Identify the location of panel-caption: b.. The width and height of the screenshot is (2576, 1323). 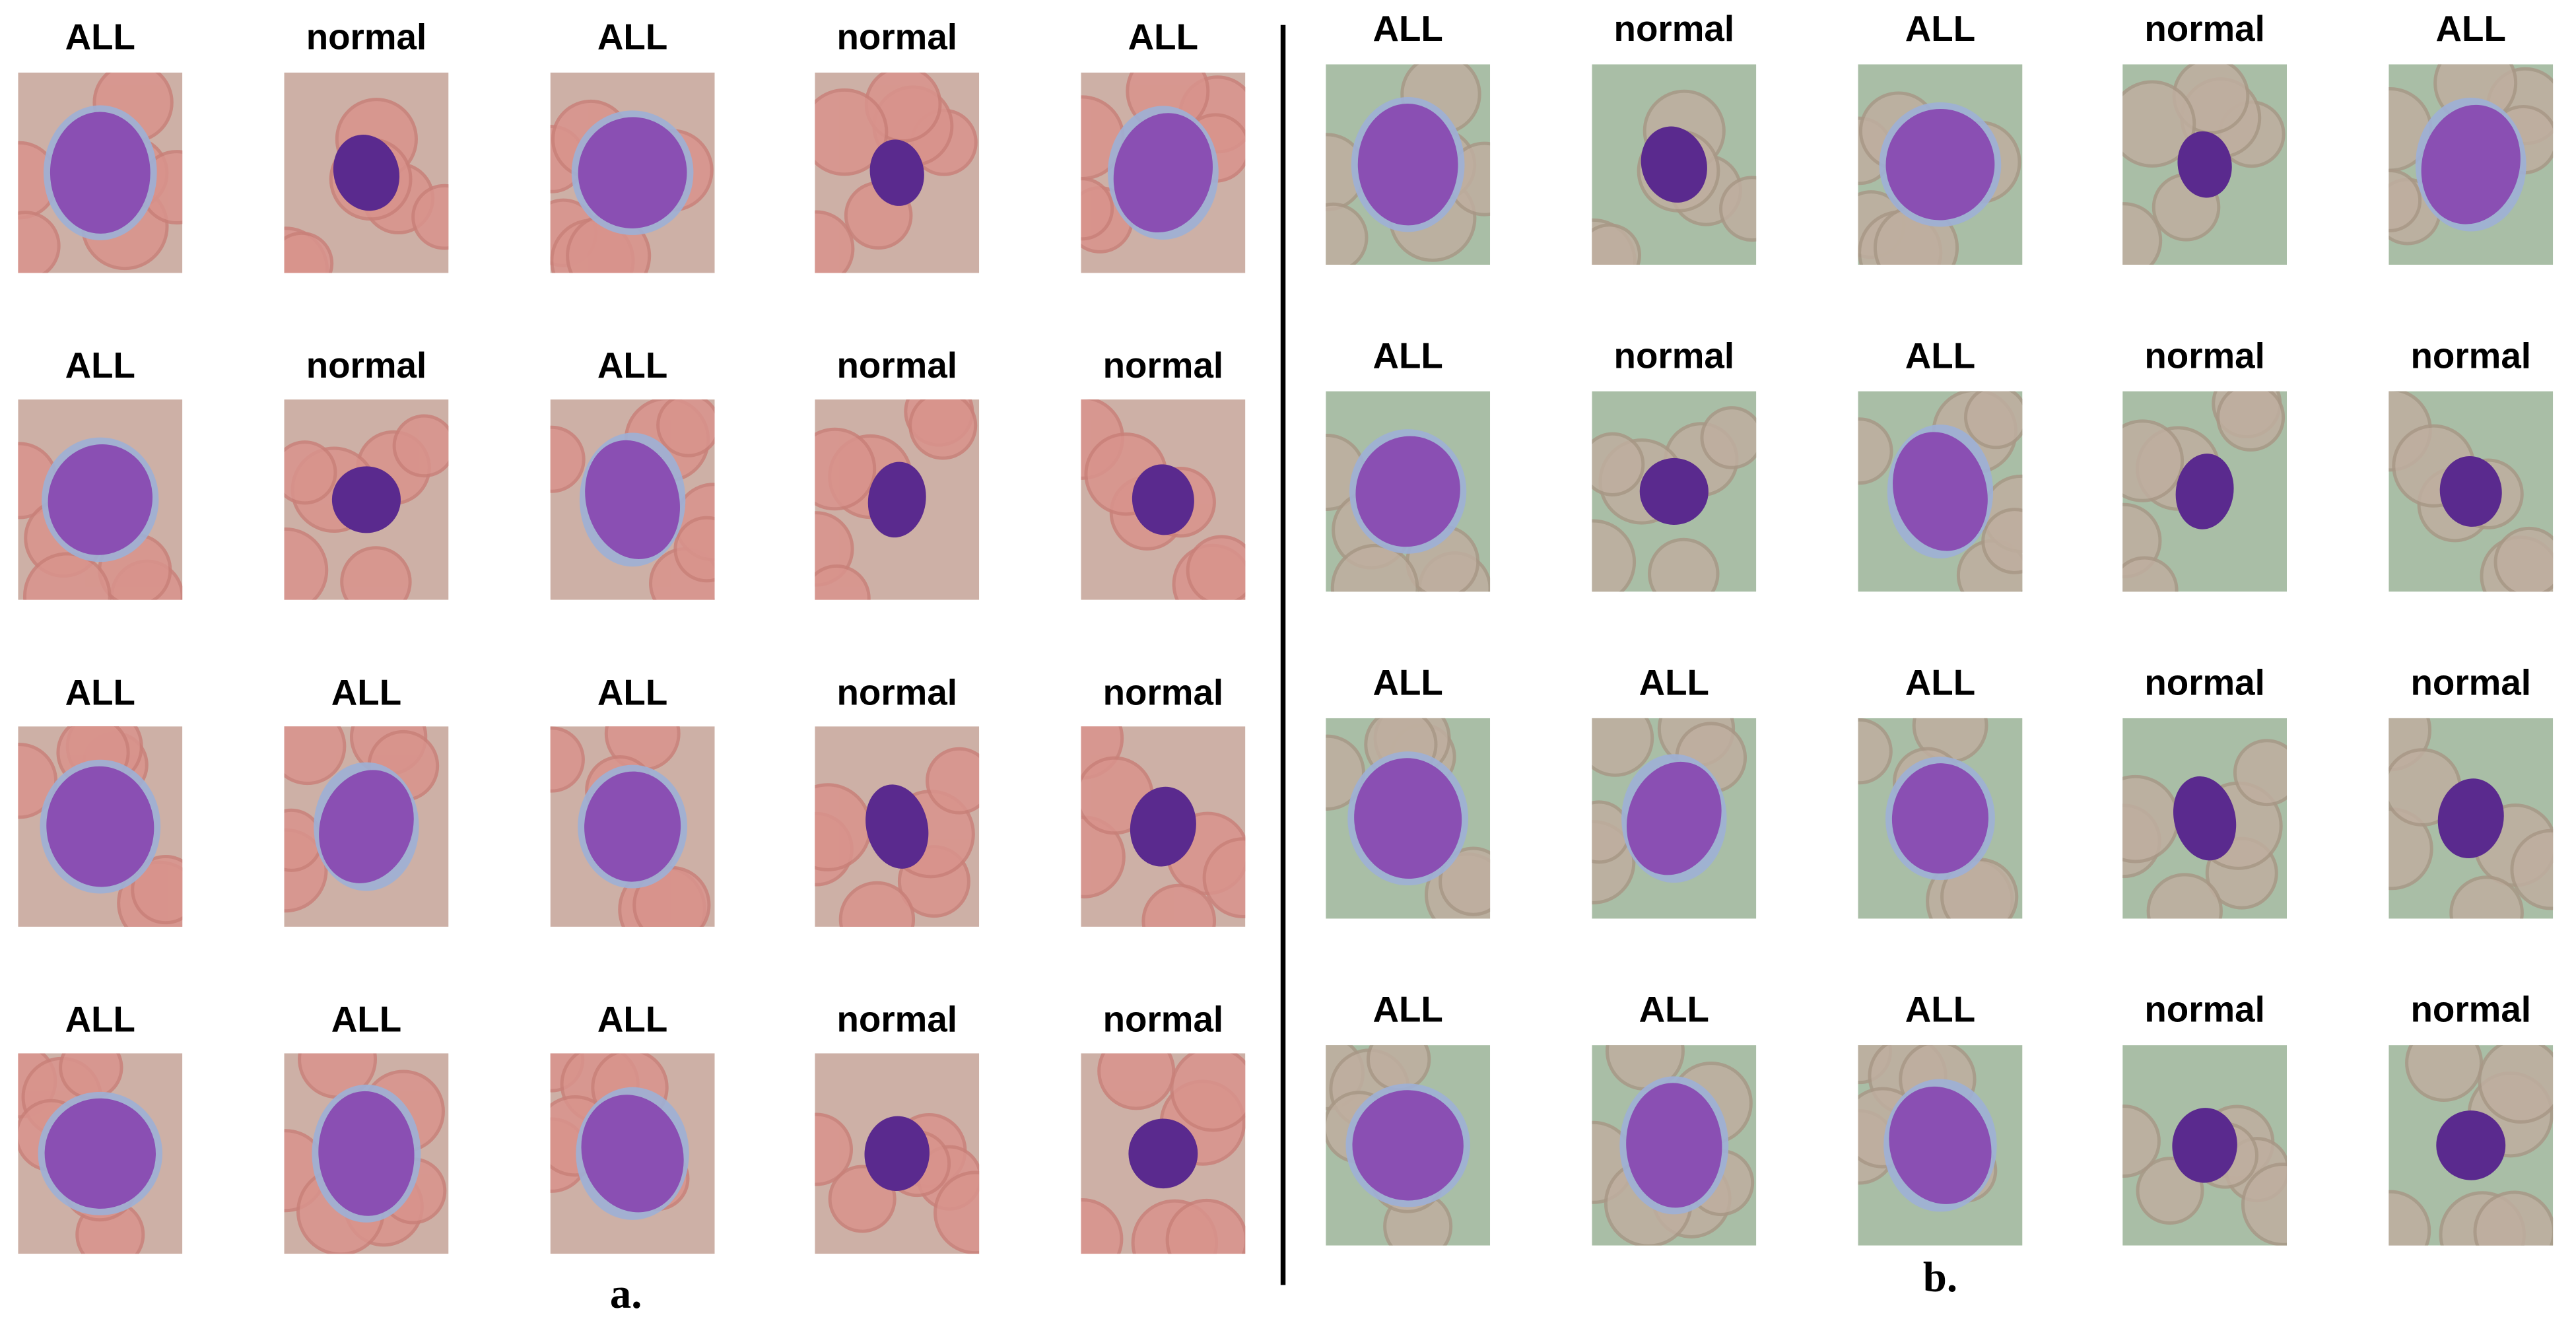
(1940, 1277).